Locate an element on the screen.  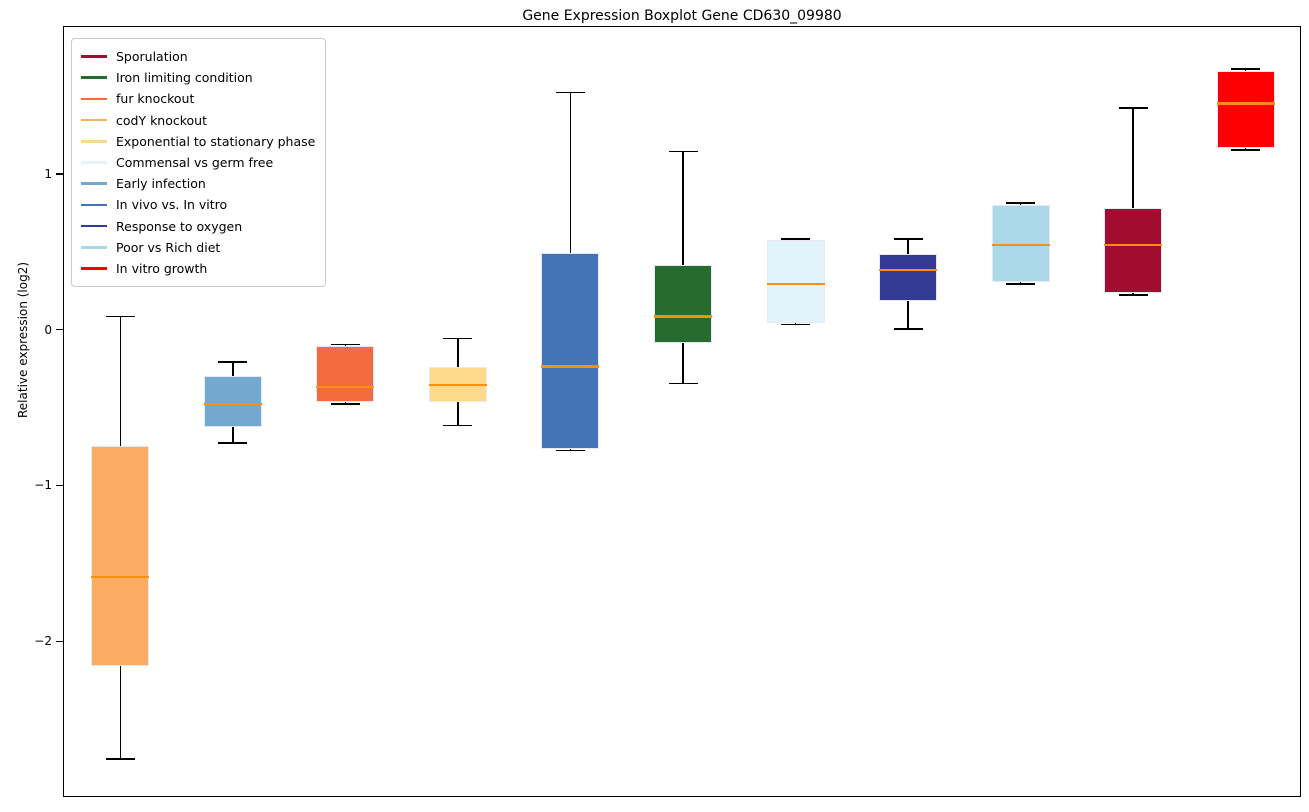
legend-label: Poor vs Rich diet is located at coordinates (168, 247).